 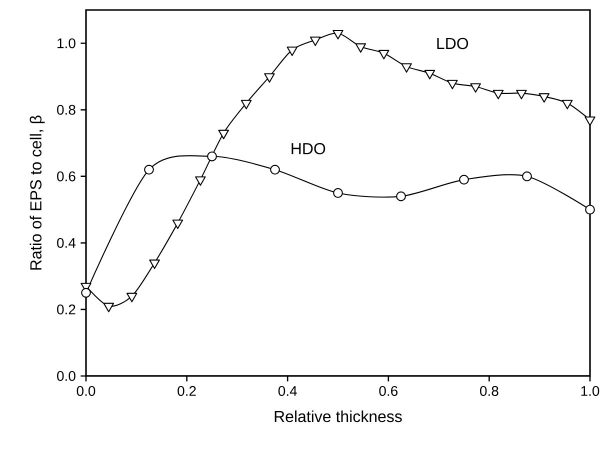 What do you see at coordinates (489, 391) in the screenshot?
I see `x-tick-label: 0.8` at bounding box center [489, 391].